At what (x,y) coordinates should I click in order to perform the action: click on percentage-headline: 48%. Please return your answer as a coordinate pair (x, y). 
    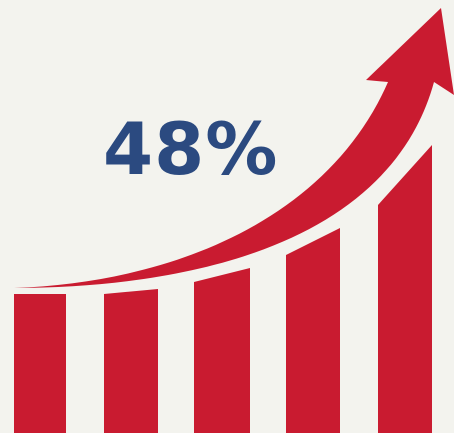
    Looking at the image, I should click on (191, 149).